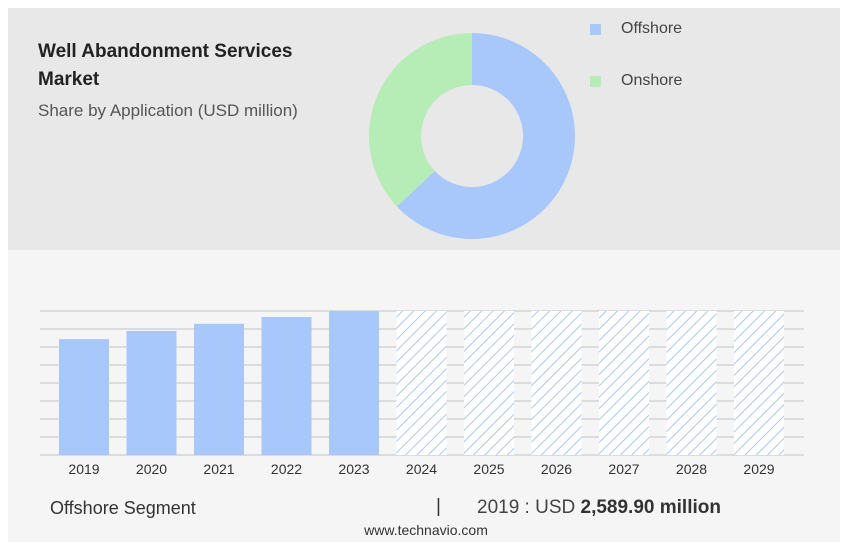 The height and width of the screenshot is (542, 852). I want to click on x-tick-label: 2019, so click(83, 469).